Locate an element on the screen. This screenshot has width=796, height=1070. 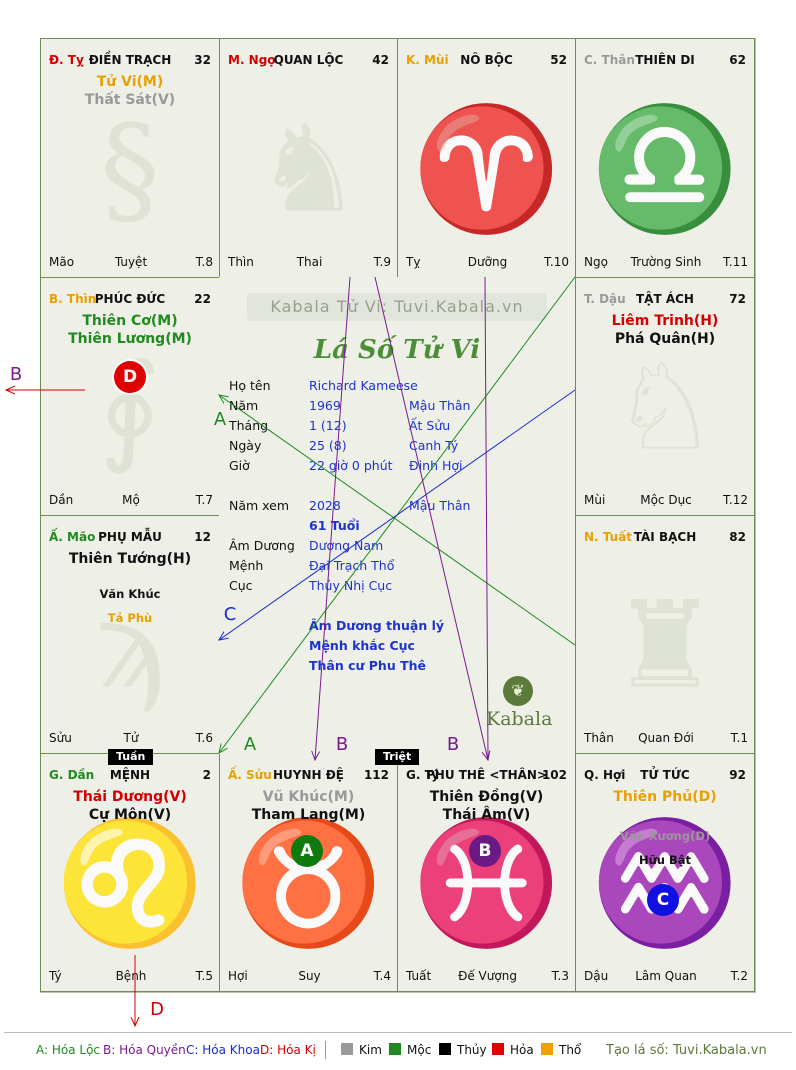
palace-can-chi: G. Dần is located at coordinates (72, 775).